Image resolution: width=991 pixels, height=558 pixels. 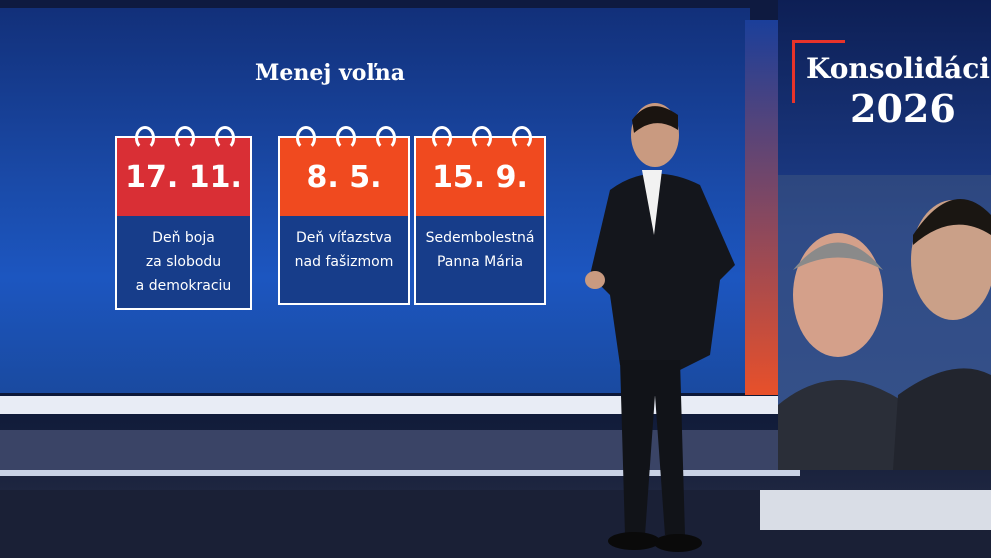 I want to click on panel-title: Konsolidácia, so click(x=898, y=68).